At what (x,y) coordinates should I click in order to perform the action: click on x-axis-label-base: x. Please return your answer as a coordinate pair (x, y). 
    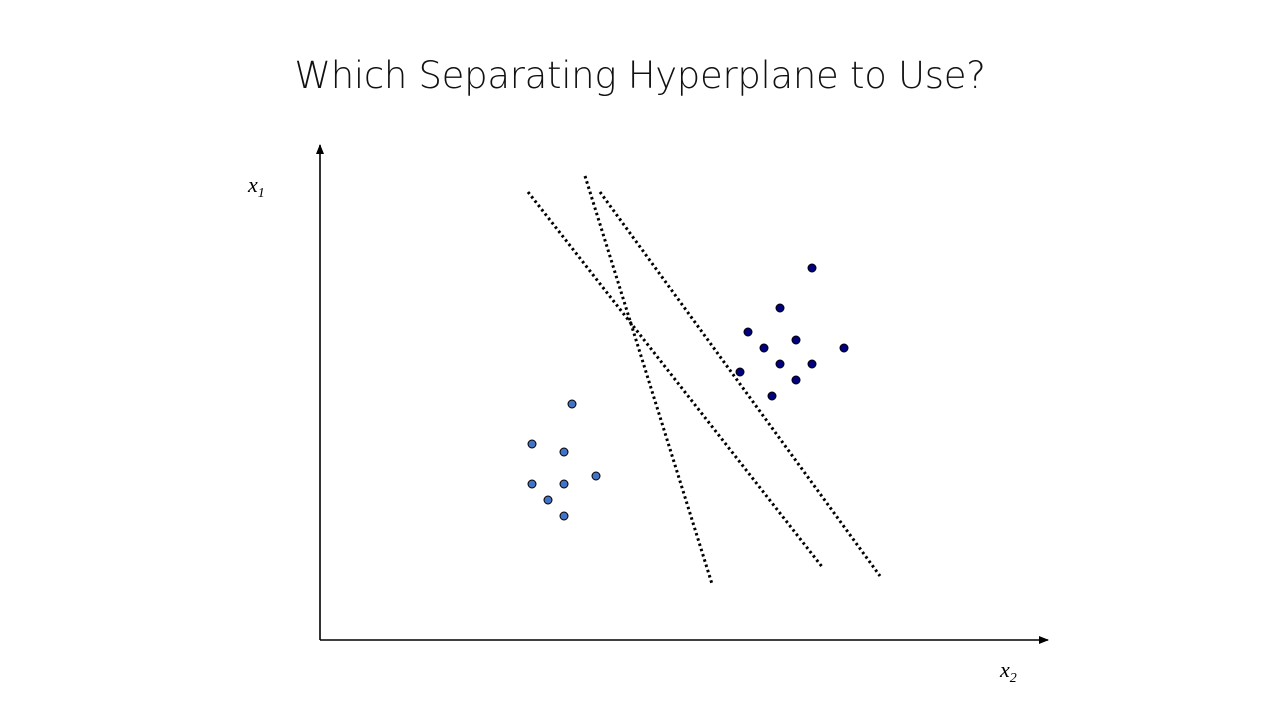
    Looking at the image, I should click on (1004, 669).